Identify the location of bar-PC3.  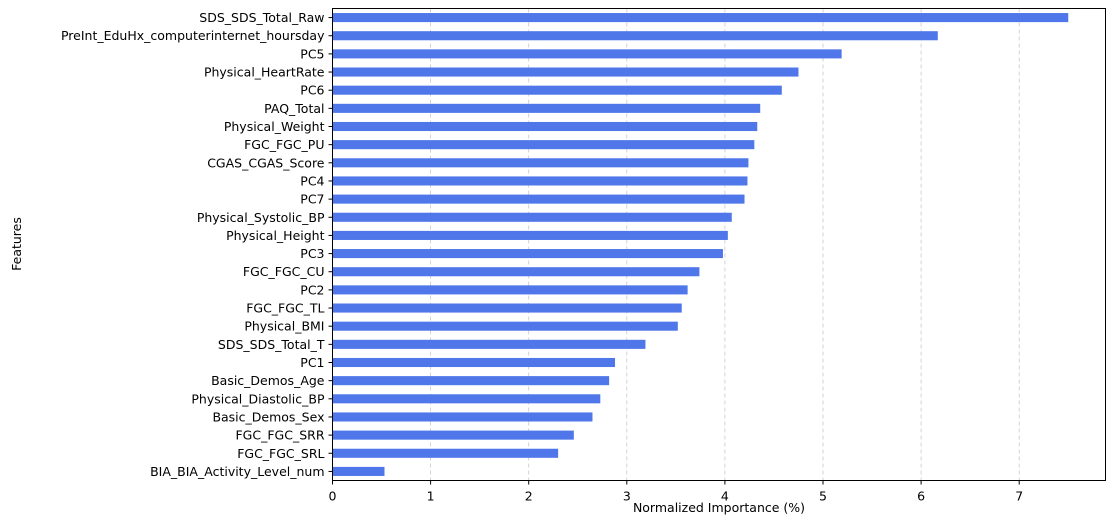
(527, 254).